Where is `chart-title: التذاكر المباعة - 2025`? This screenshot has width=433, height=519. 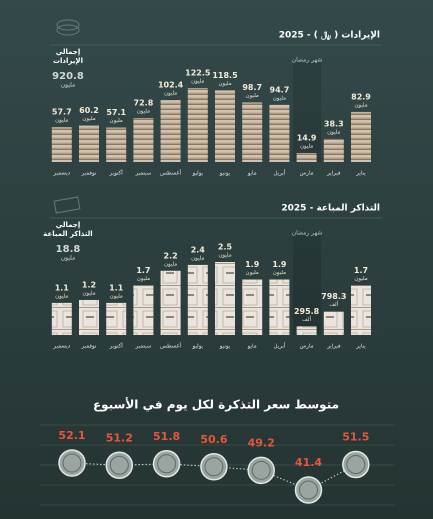
chart-title: التذاكر المباعة - 2025 is located at coordinates (330, 209).